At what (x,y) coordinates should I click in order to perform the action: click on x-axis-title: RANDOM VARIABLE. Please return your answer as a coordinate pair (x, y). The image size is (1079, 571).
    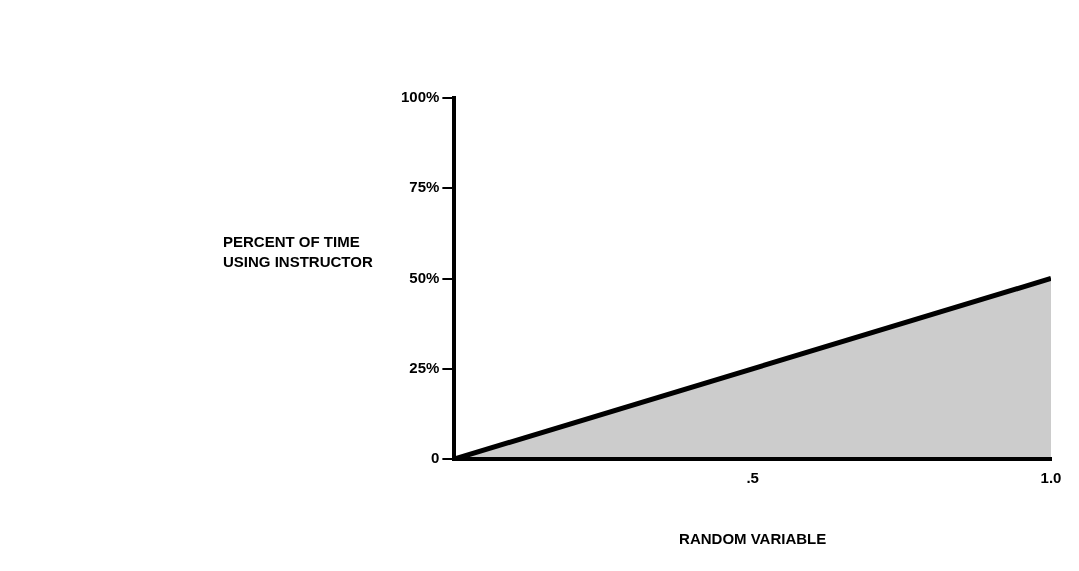
    Looking at the image, I should click on (753, 539).